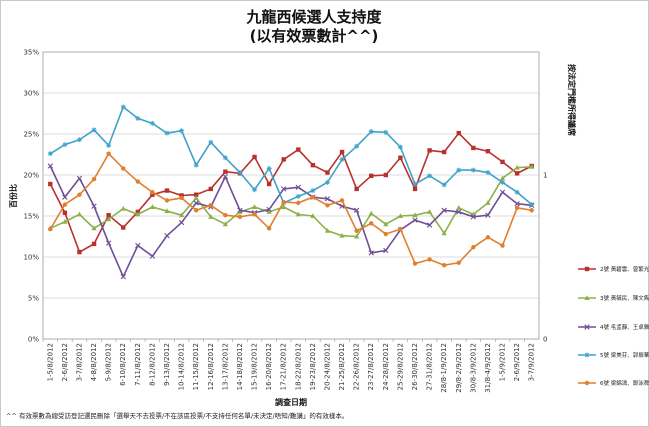  Describe the element at coordinates (624, 327) in the screenshot. I see `legend-label: 4號 毛孟靜、王卓雅名單` at that location.